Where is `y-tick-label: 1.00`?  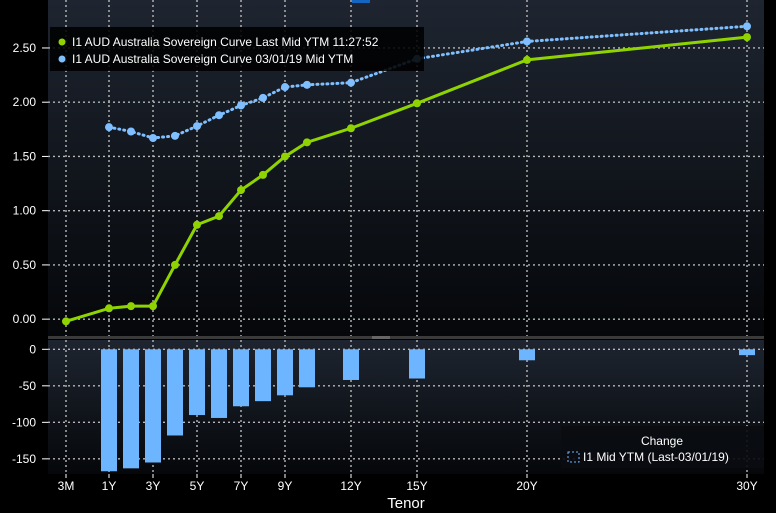 y-tick-label: 1.00 is located at coordinates (25, 211).